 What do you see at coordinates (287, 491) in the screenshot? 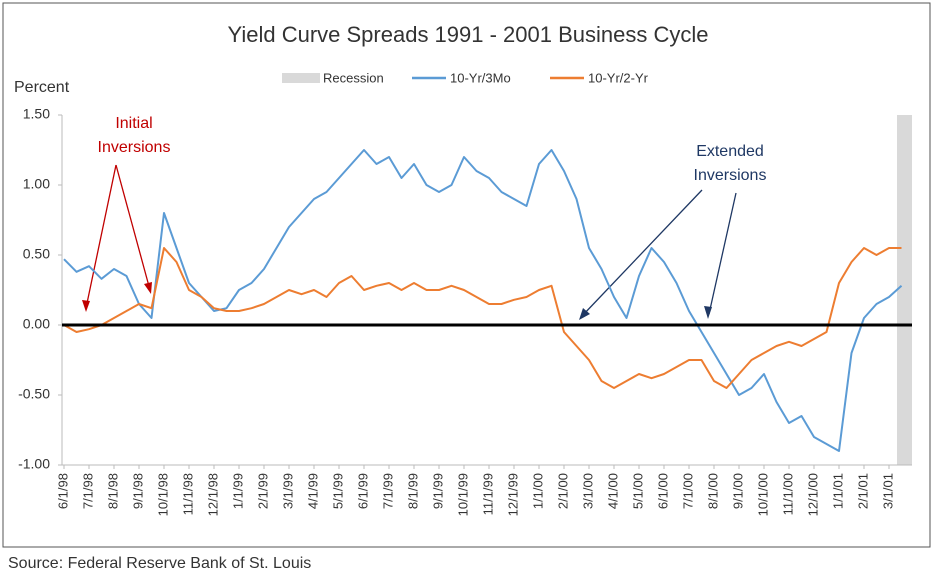
I see `x-tick-label: 3/1/99` at bounding box center [287, 491].